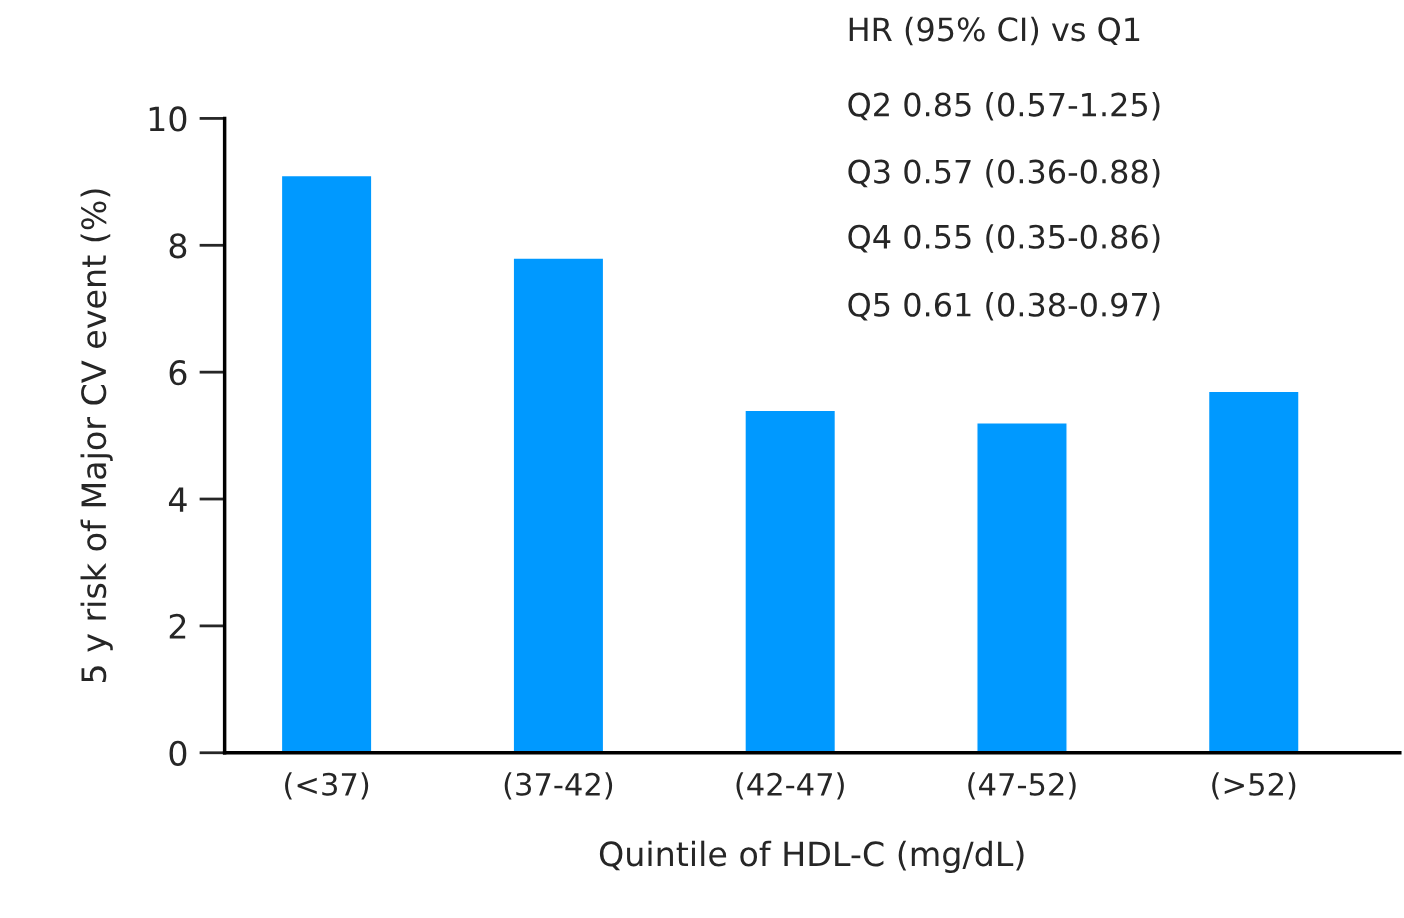 The height and width of the screenshot is (918, 1404). Describe the element at coordinates (994, 31) in the screenshot. I see `text: HR (95% CI) vs Q1` at that location.